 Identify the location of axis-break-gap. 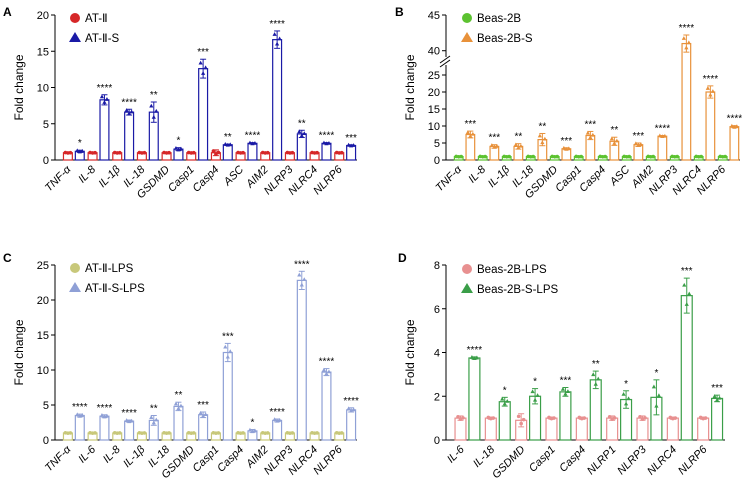
(446, 61).